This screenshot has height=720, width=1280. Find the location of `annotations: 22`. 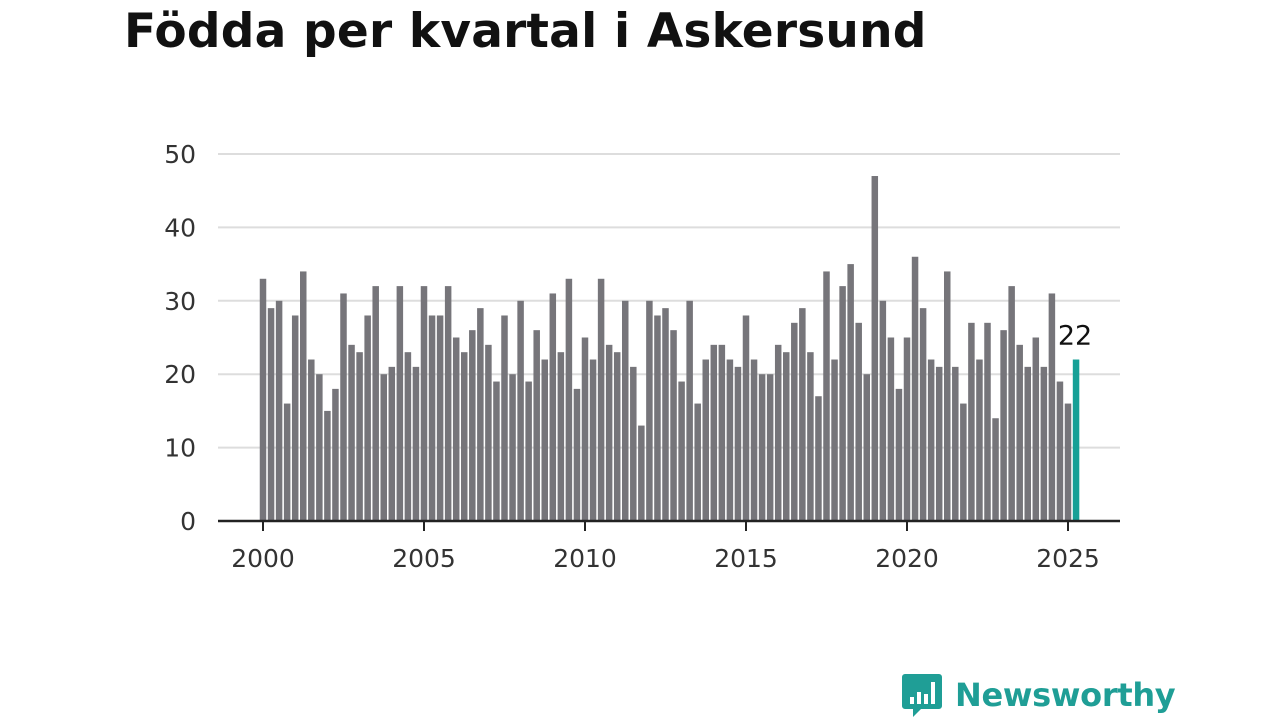

annotations: 22 is located at coordinates (1075, 336).